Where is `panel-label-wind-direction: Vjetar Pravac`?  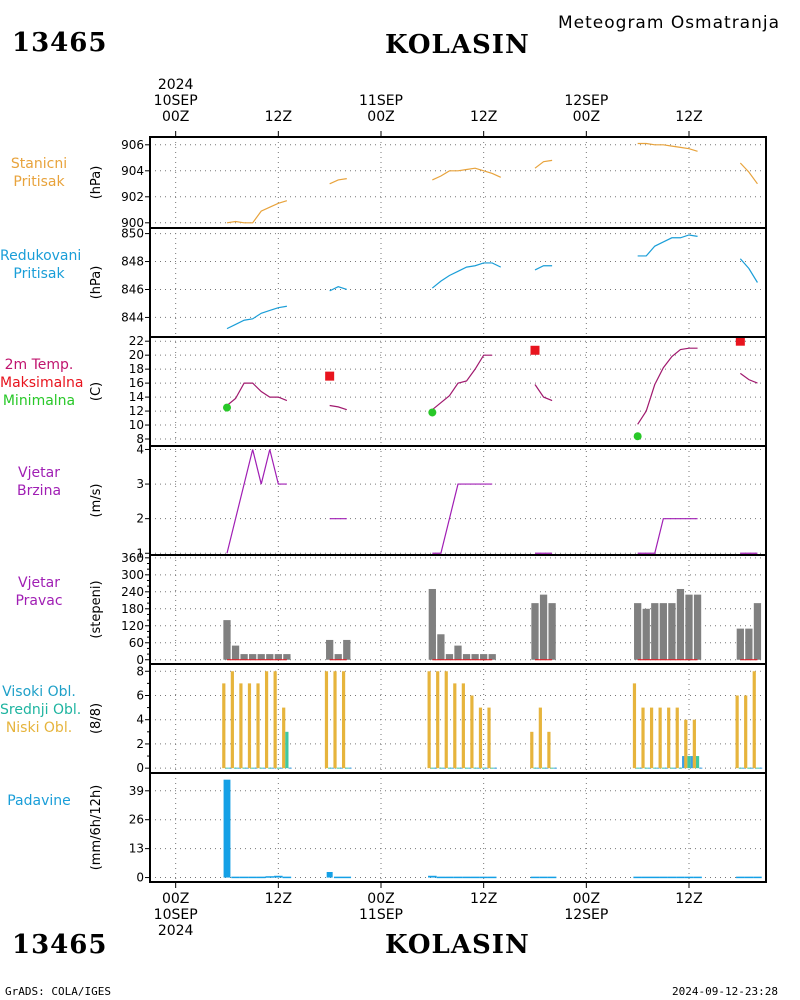
panel-label-wind-direction: Vjetar Pravac is located at coordinates (39, 592).